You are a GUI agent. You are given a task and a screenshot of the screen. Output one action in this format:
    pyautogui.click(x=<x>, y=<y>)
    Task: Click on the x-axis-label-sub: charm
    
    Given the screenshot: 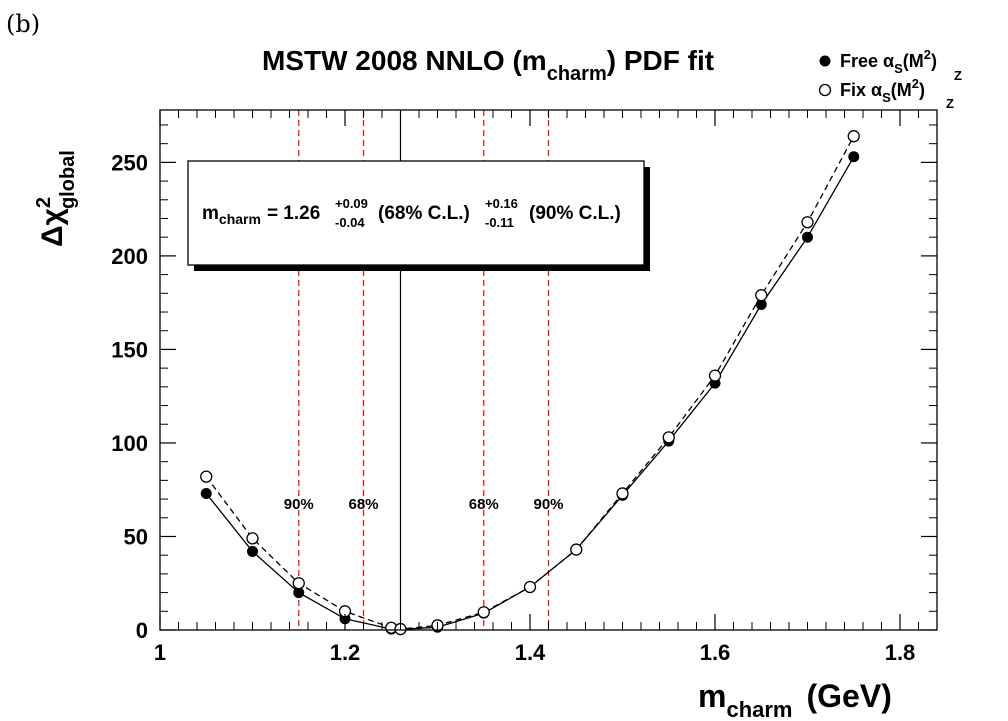 What is the action you would take?
    pyautogui.click(x=759, y=709)
    